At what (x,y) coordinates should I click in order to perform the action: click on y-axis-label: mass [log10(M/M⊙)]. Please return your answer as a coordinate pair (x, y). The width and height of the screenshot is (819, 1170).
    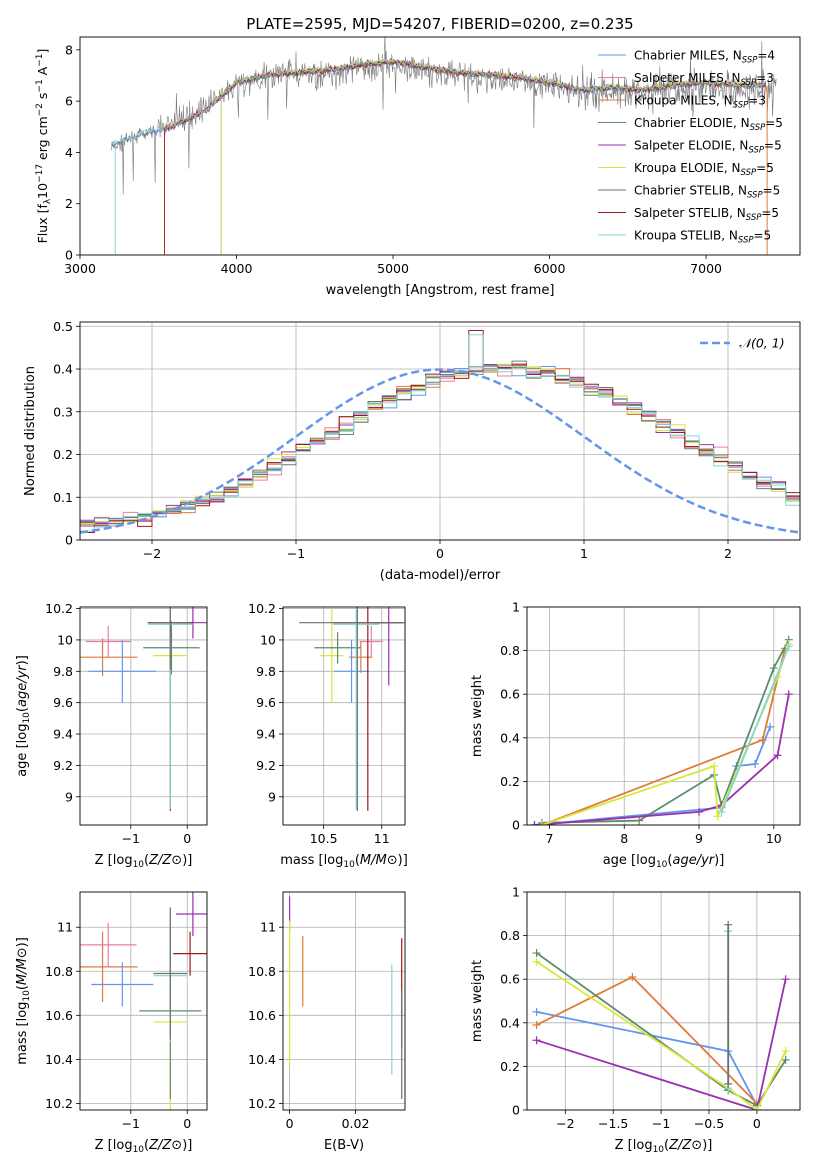
    Looking at the image, I should click on (23, 1001).